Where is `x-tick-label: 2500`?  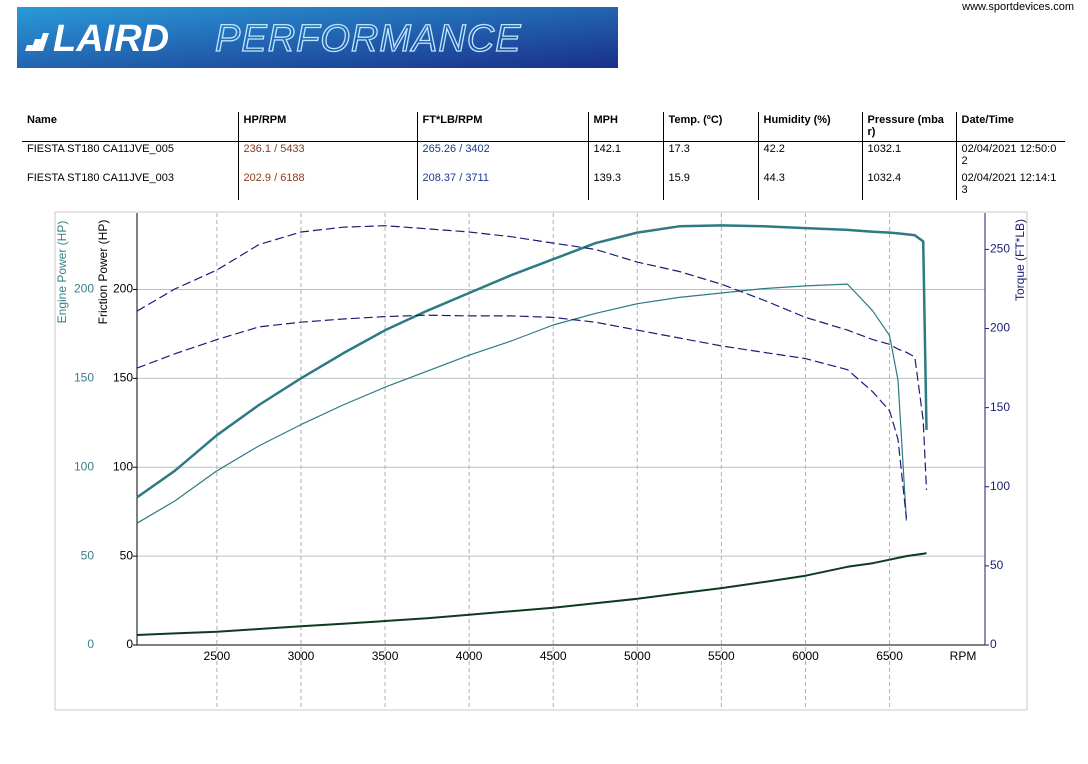 x-tick-label: 2500 is located at coordinates (217, 656).